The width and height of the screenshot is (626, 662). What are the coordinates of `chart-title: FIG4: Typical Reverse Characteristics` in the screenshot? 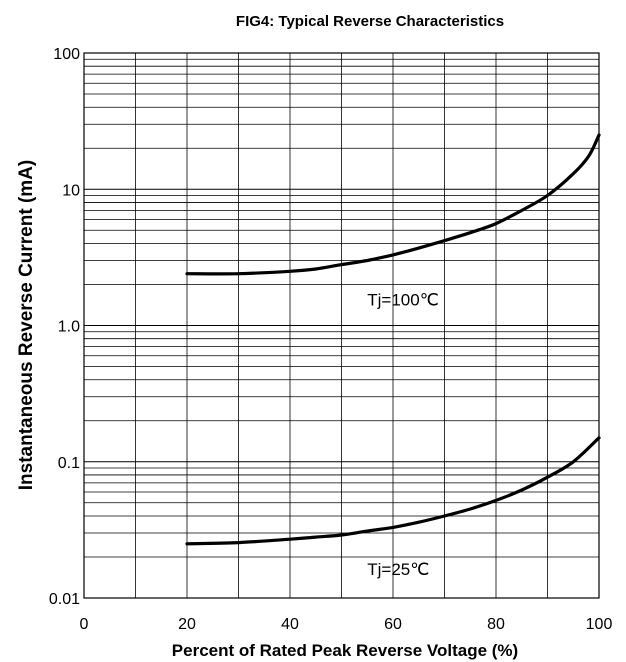 It's located at (370, 21).